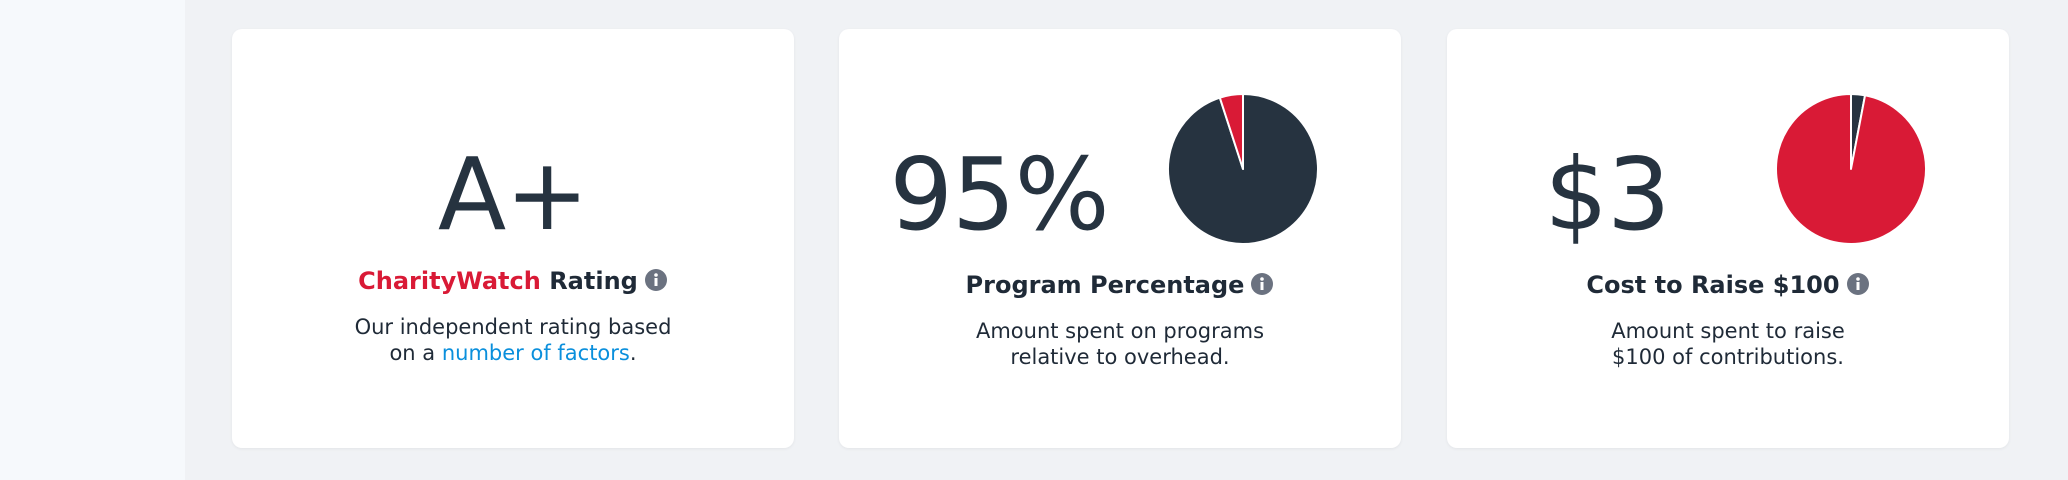 This screenshot has width=2068, height=480. Describe the element at coordinates (1728, 331) in the screenshot. I see `desc-line: Amount spent to raise` at that location.